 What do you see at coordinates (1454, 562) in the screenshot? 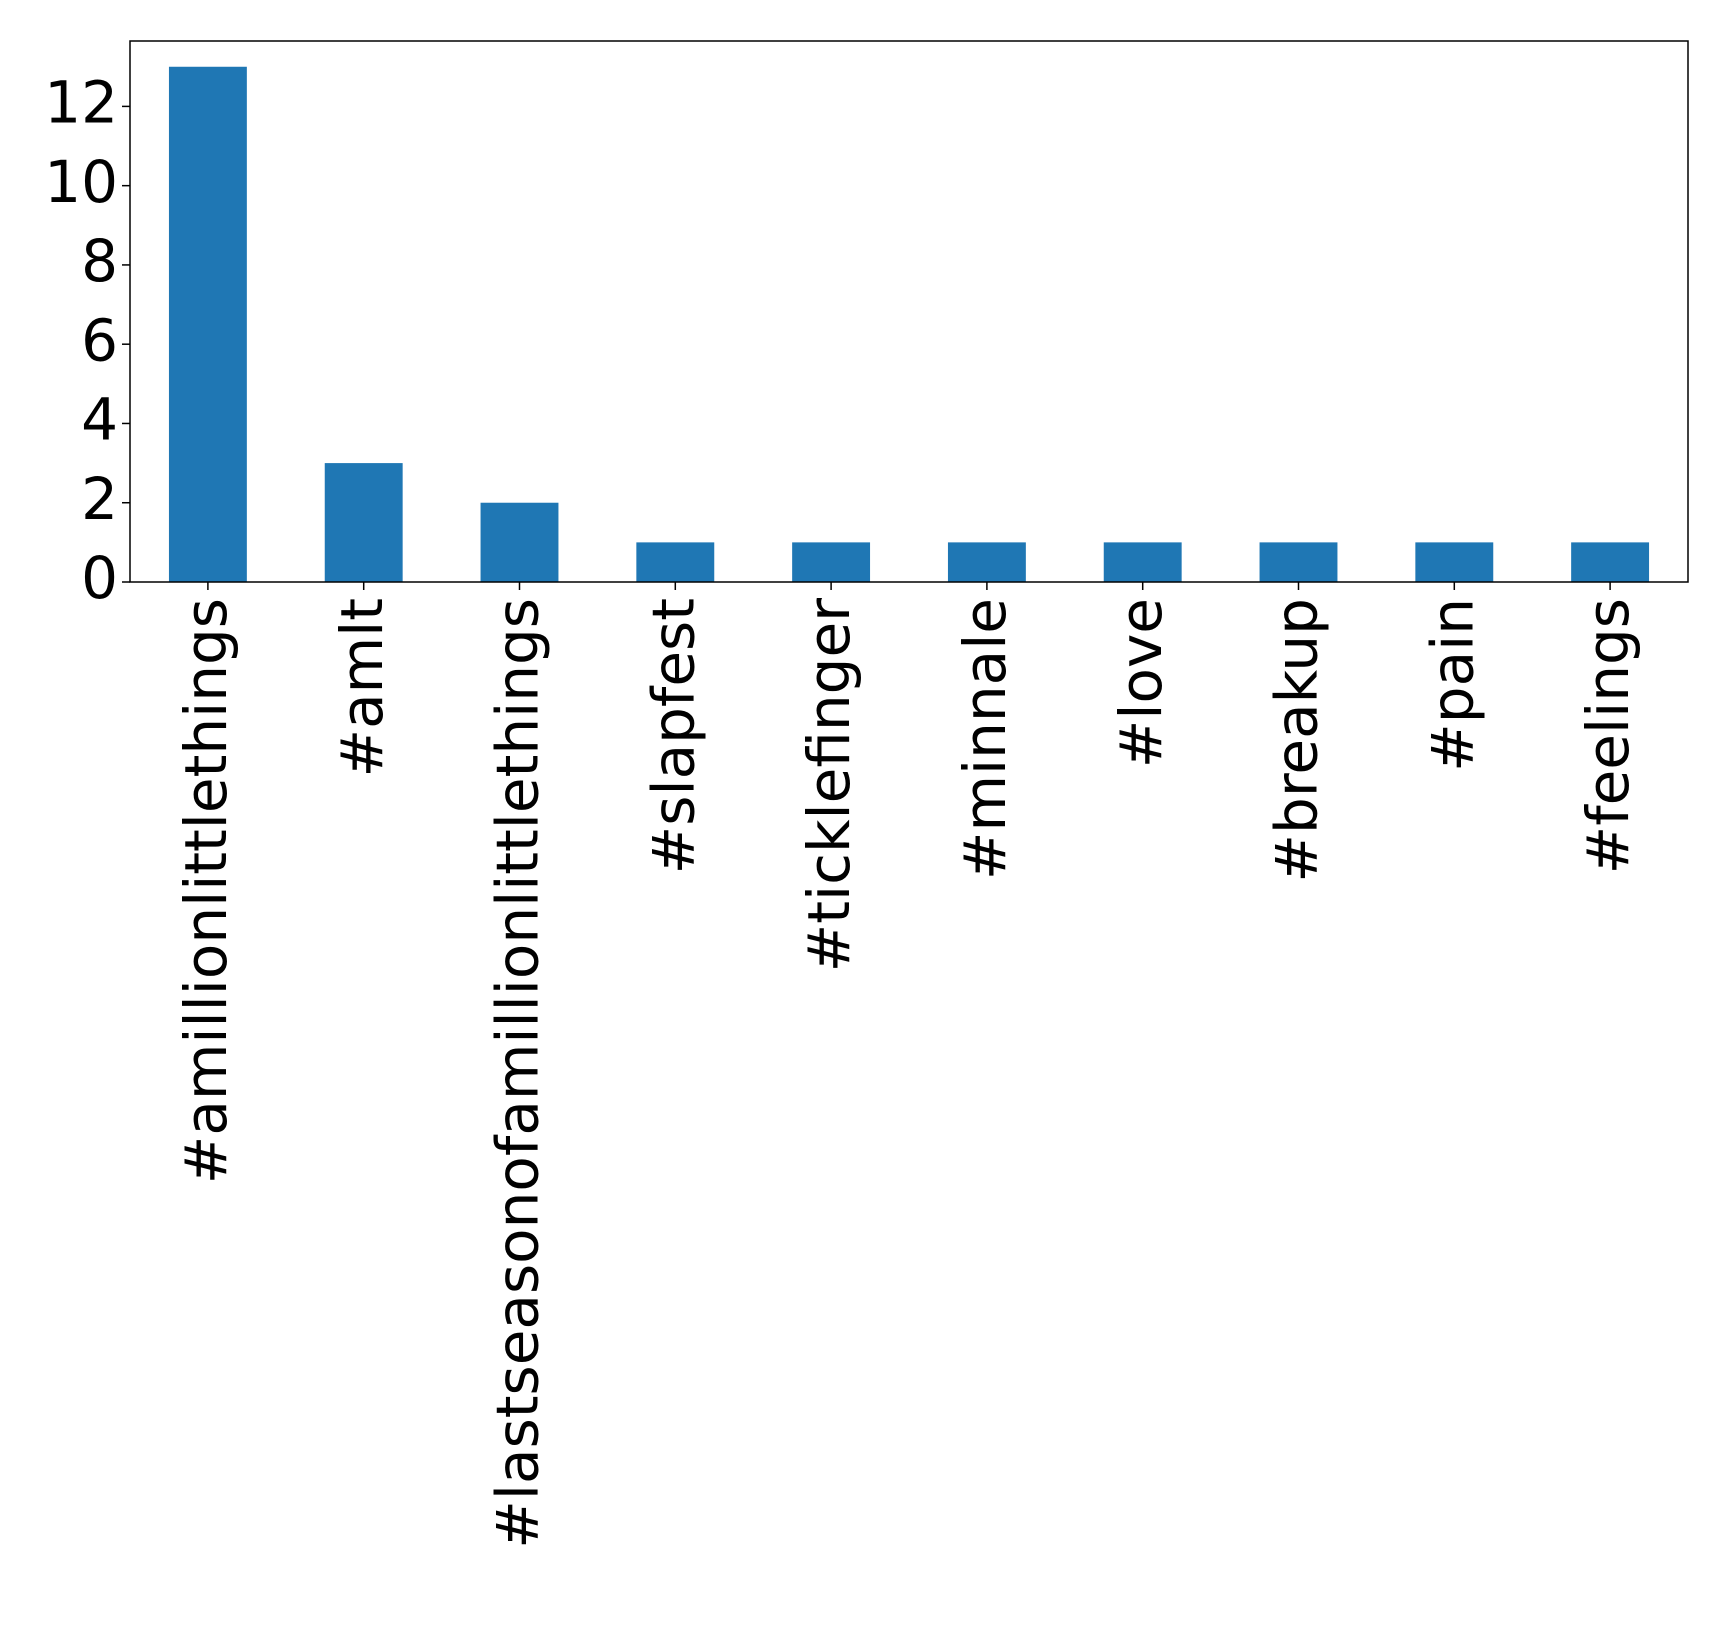
I see `bar-pain` at bounding box center [1454, 562].